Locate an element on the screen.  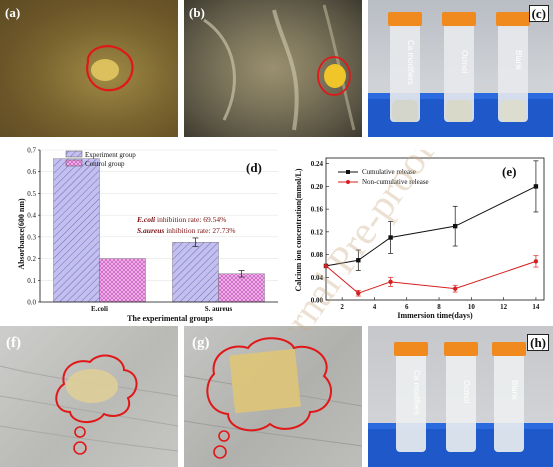
panel-h-scene: Ca modifiers Ocmol Blank is located at coordinates (460, 404).